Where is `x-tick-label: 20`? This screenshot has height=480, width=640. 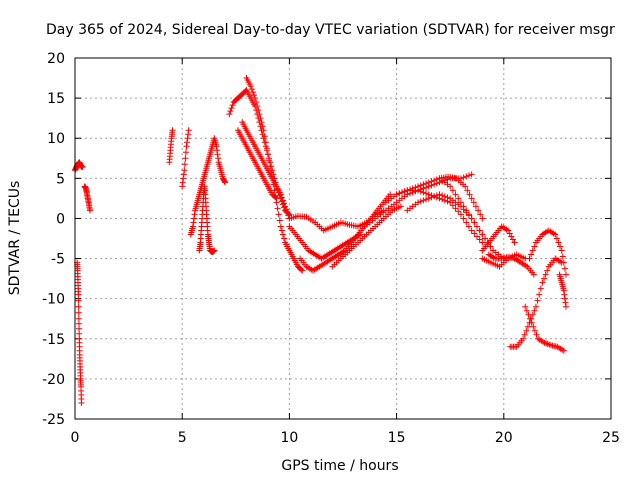 x-tick-label: 20 is located at coordinates (504, 438).